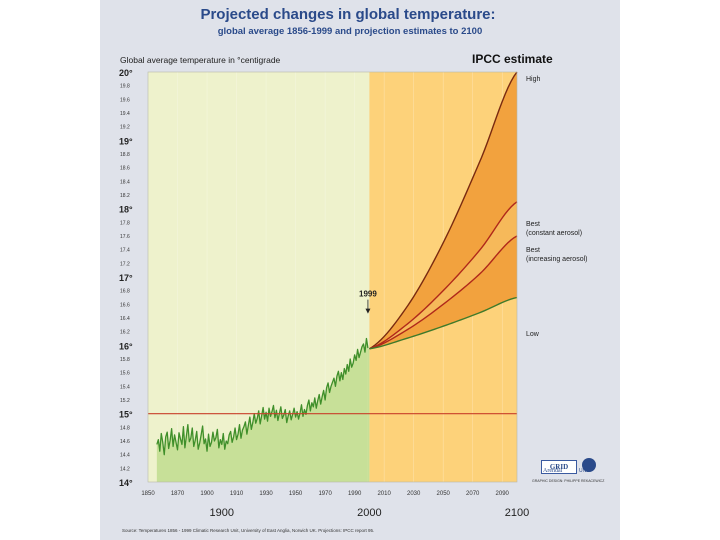 The image size is (720, 540). What do you see at coordinates (589, 465) in the screenshot?
I see `unep-emblem-icon` at bounding box center [589, 465].